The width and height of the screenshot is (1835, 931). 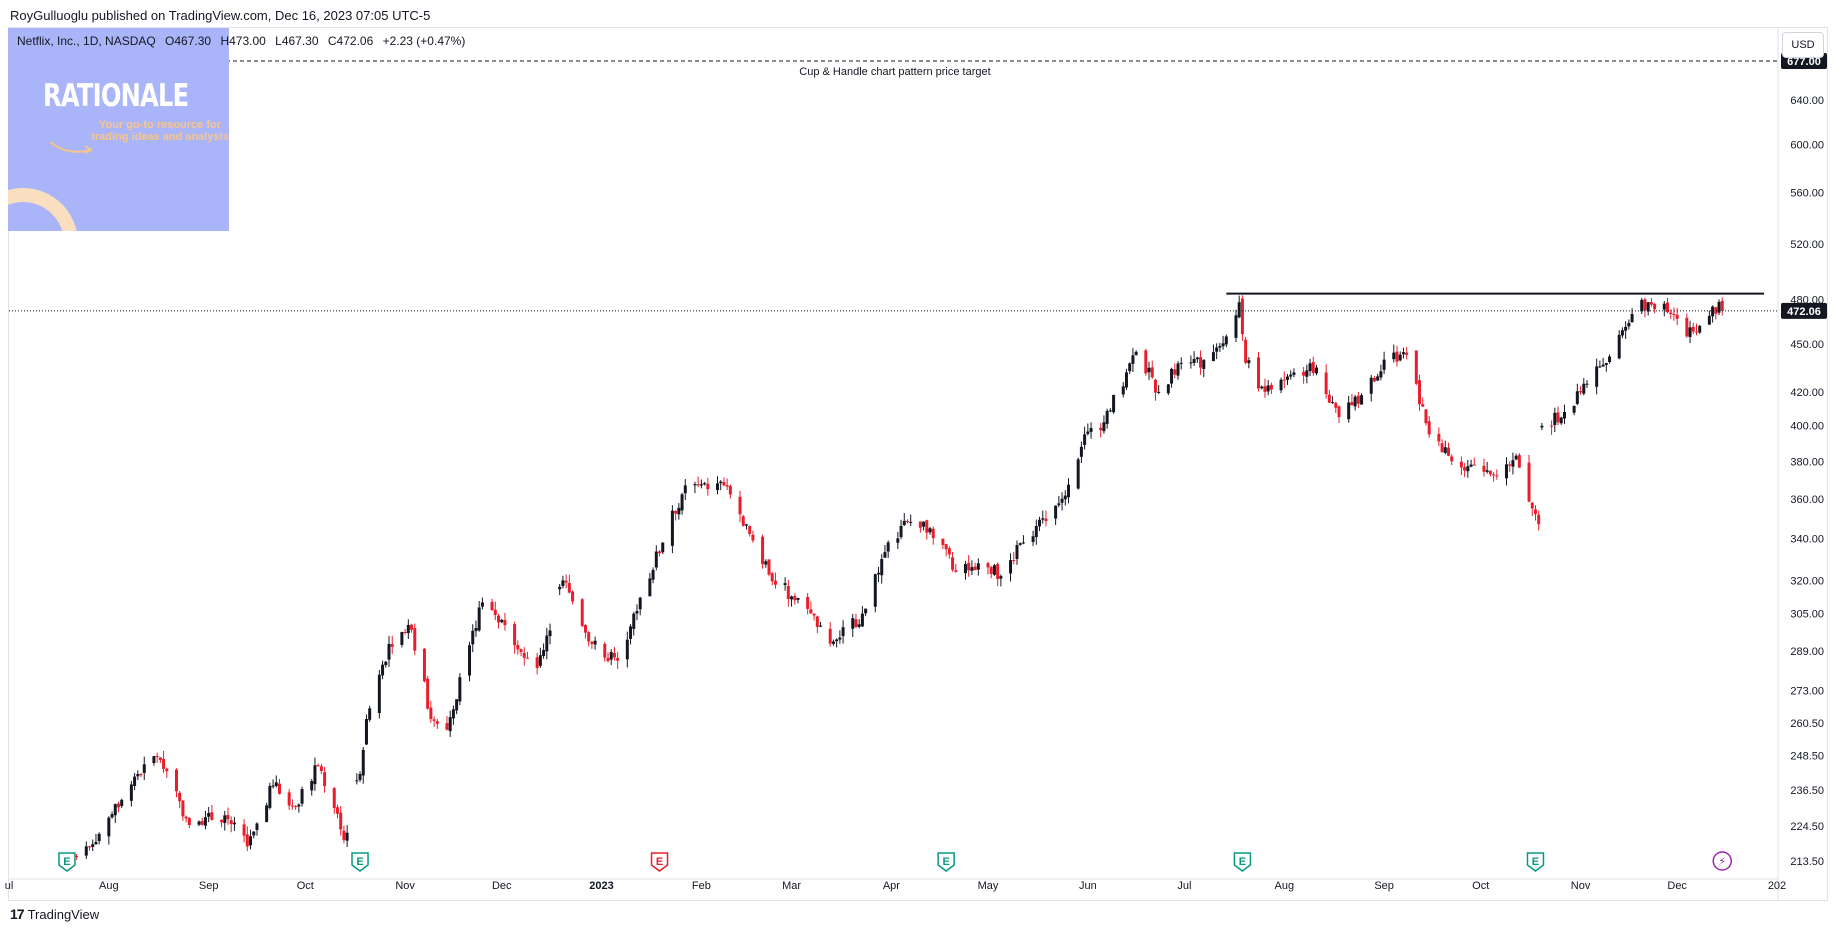 What do you see at coordinates (1807, 146) in the screenshot?
I see `price-tick-label: 600.00` at bounding box center [1807, 146].